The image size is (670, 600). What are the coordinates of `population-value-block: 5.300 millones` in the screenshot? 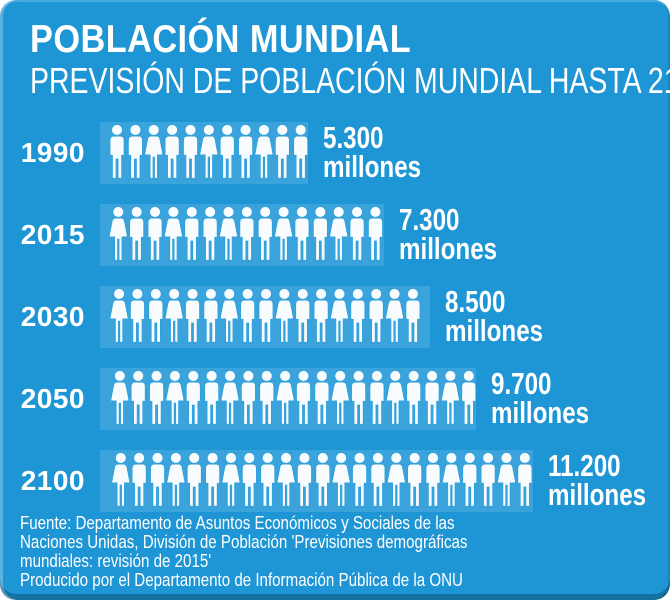 It's located at (372, 152).